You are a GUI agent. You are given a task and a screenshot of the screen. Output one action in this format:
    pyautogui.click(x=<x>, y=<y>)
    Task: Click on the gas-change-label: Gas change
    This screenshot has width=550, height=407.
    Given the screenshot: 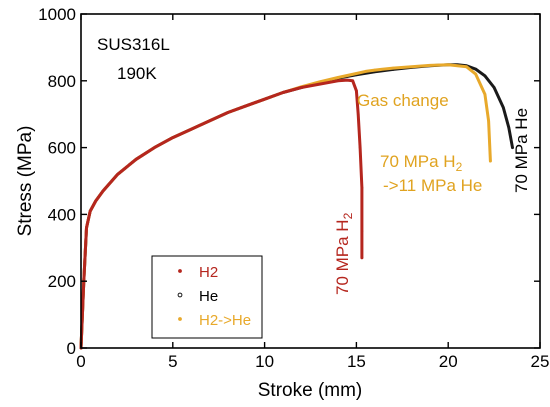 What is the action you would take?
    pyautogui.click(x=403, y=100)
    